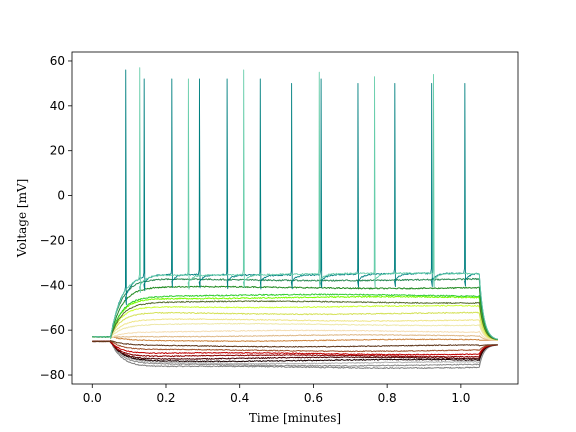 The height and width of the screenshot is (432, 576). Describe the element at coordinates (313, 398) in the screenshot. I see `x-tick-label: 0.6` at that location.